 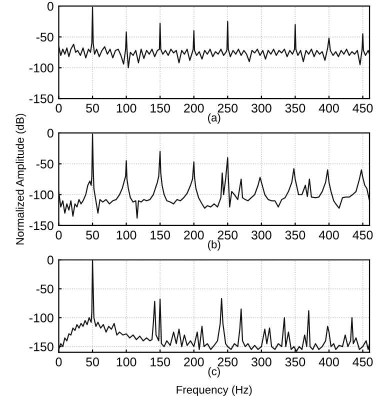 I want to click on x-axis-title: Frequency (Hz), so click(x=214, y=391).